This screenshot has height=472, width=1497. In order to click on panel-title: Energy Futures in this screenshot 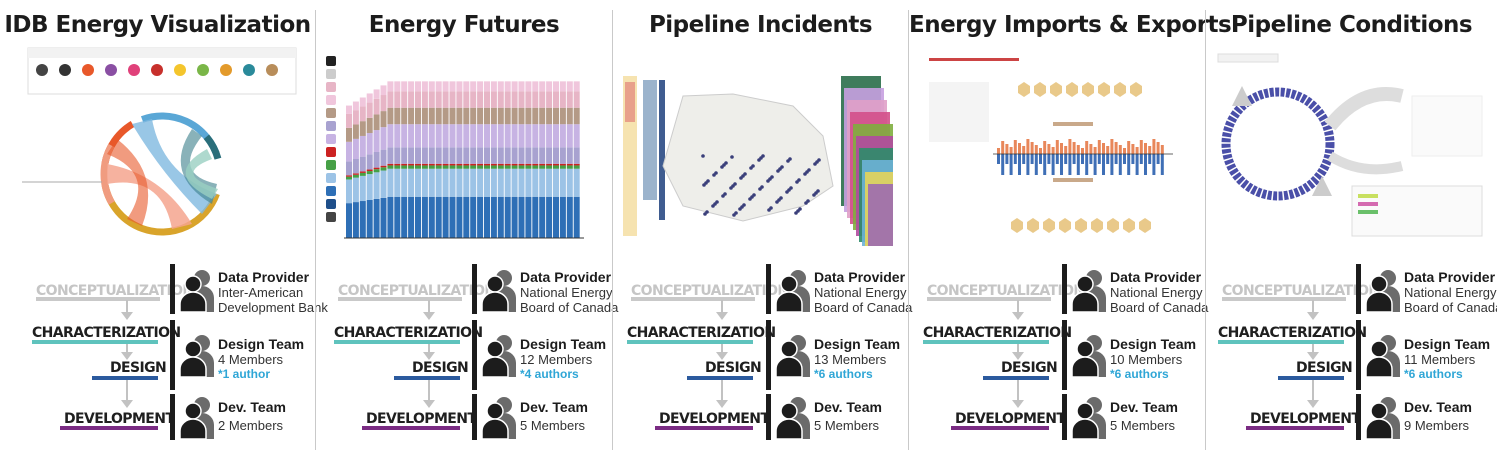, I will do `click(464, 25)`.